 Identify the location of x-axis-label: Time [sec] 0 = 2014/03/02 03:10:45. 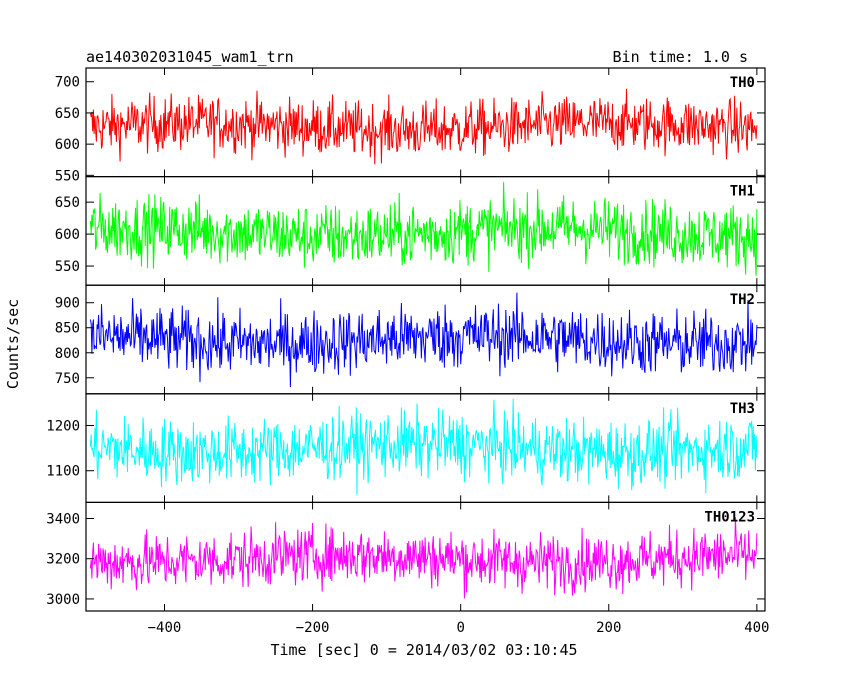
(423, 650).